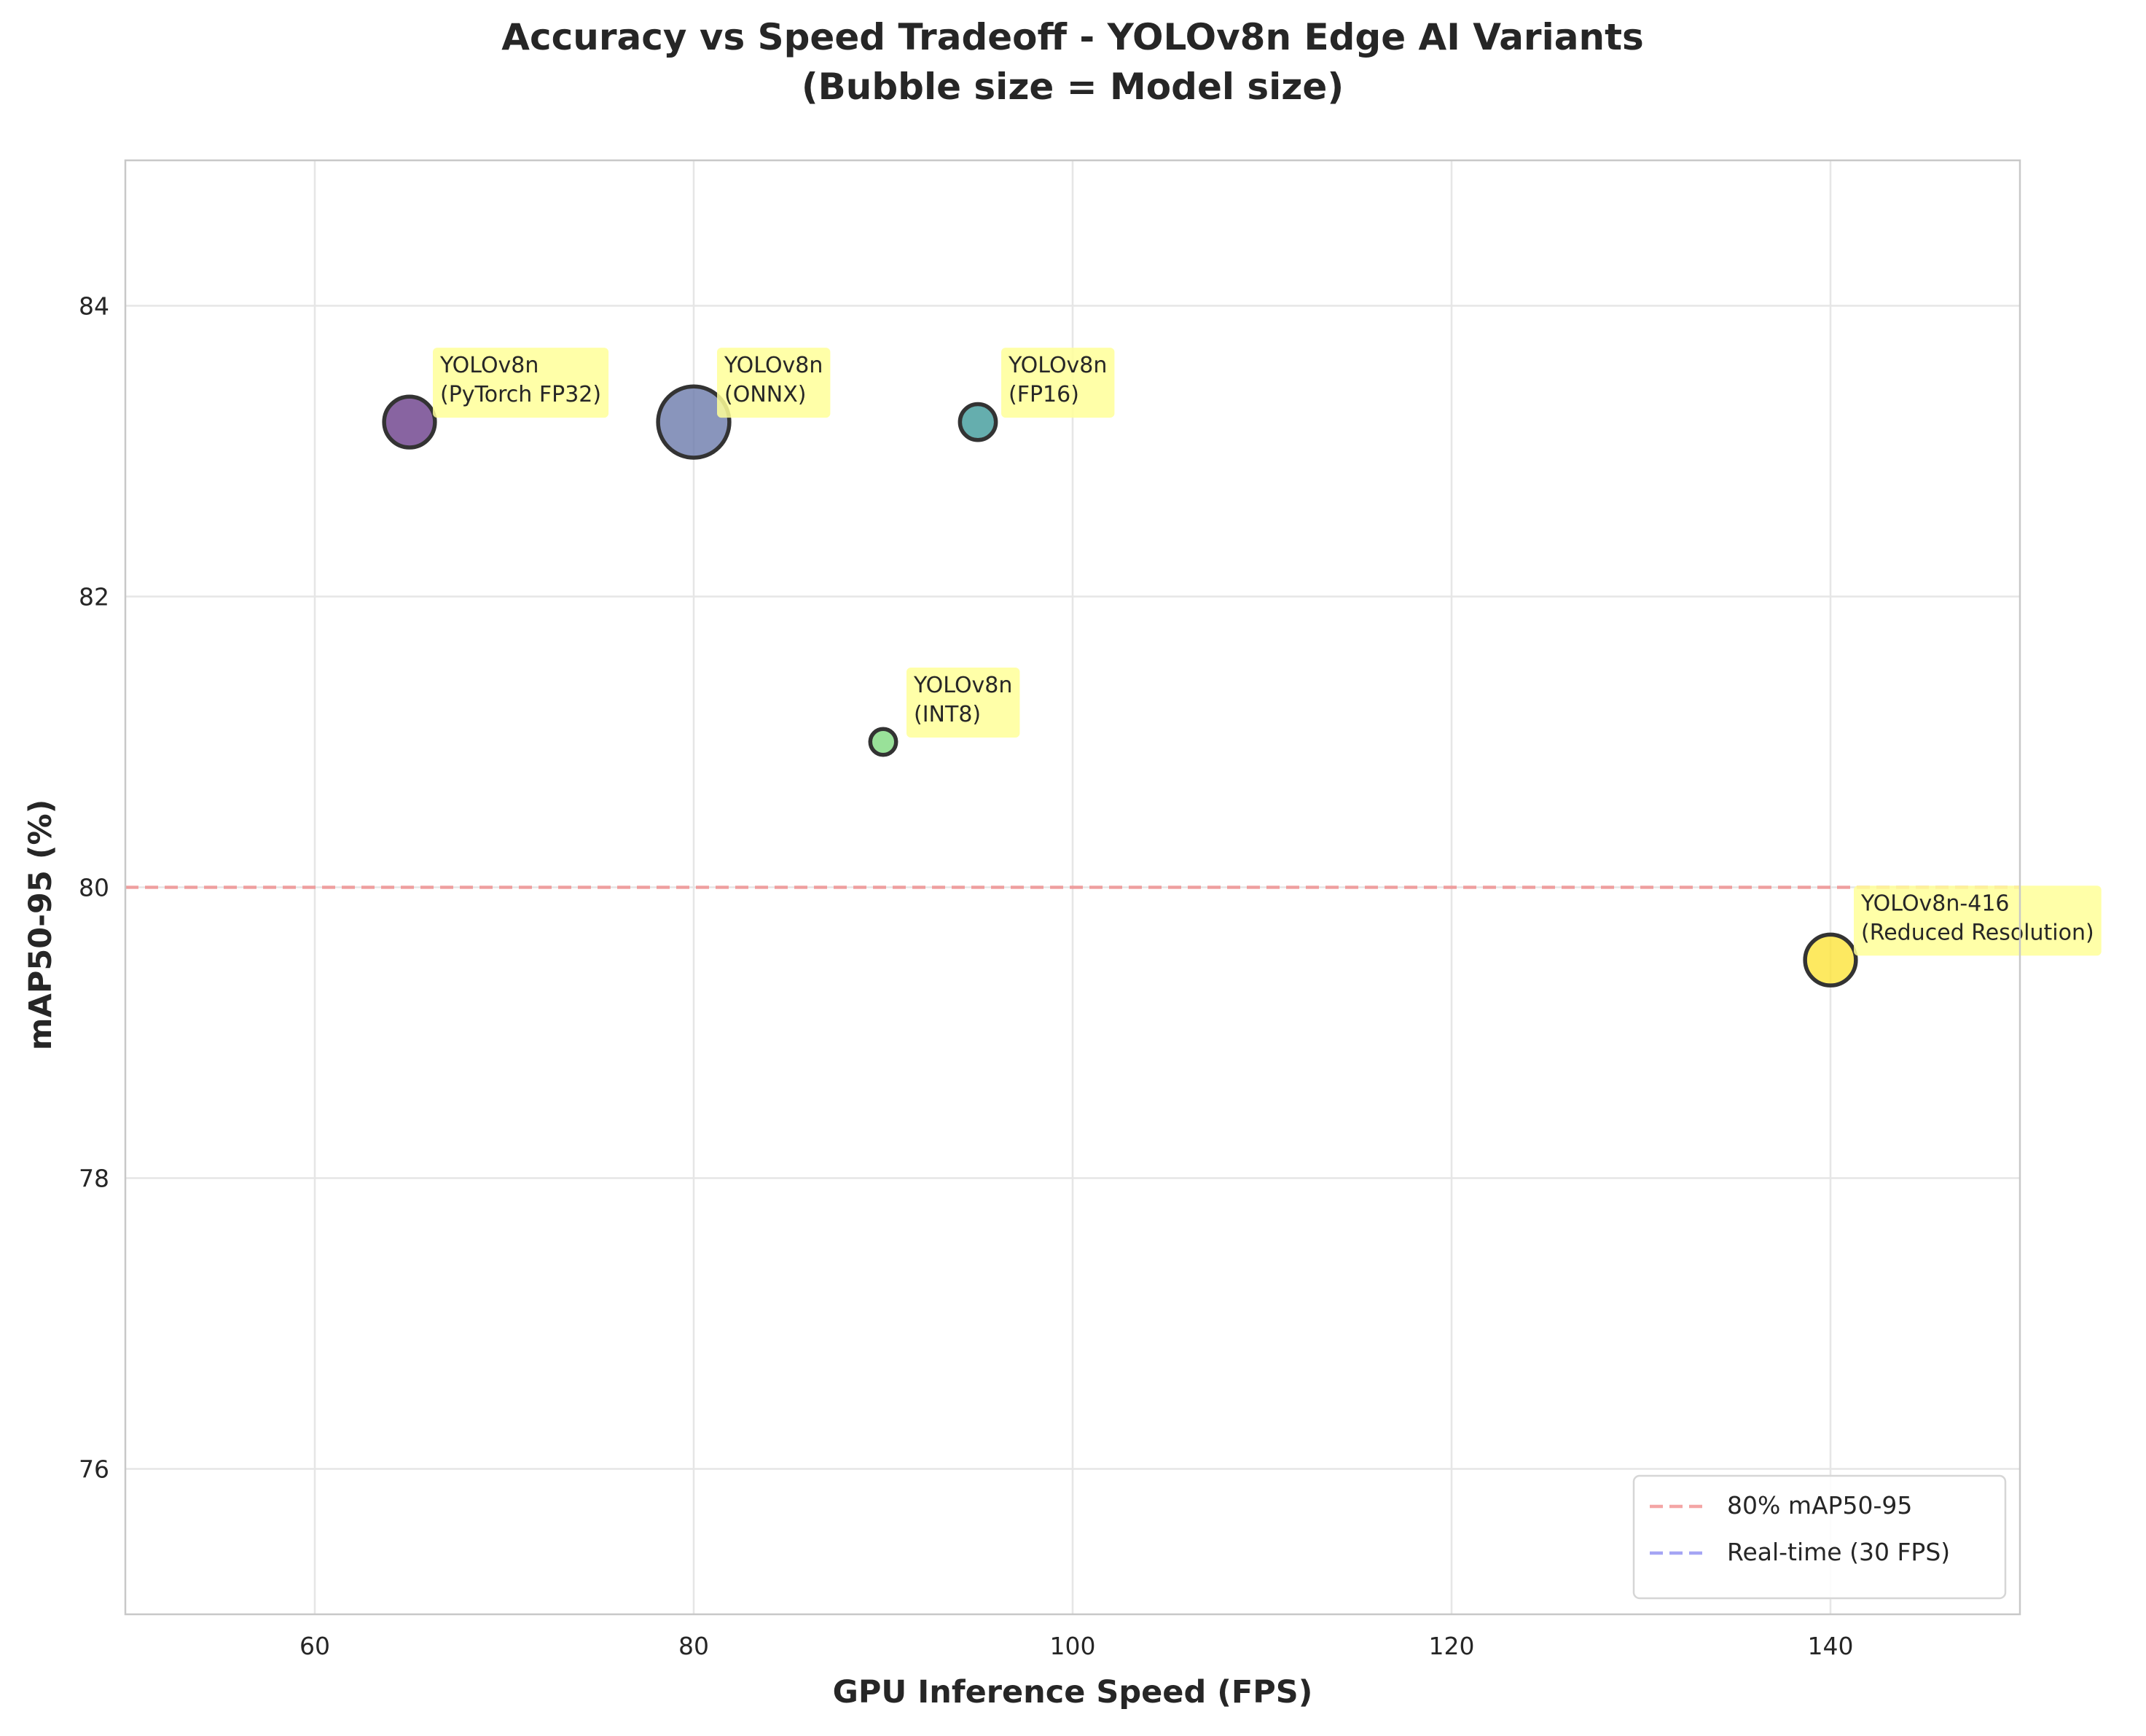 Image resolution: width=2146 pixels, height=1736 pixels. Describe the element at coordinates (314, 1646) in the screenshot. I see `x-tick-label: 60` at that location.